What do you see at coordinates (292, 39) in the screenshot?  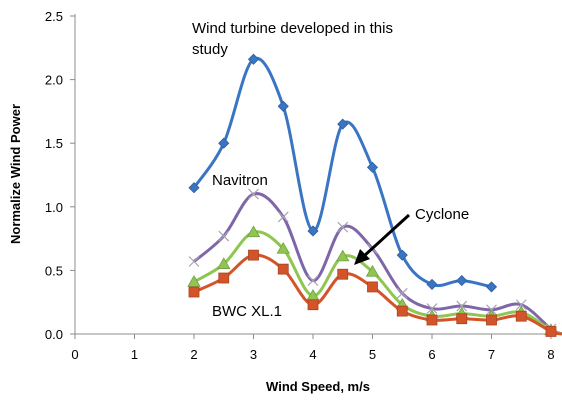 I see `annotation-study: Wind turbine developed in this study` at bounding box center [292, 39].